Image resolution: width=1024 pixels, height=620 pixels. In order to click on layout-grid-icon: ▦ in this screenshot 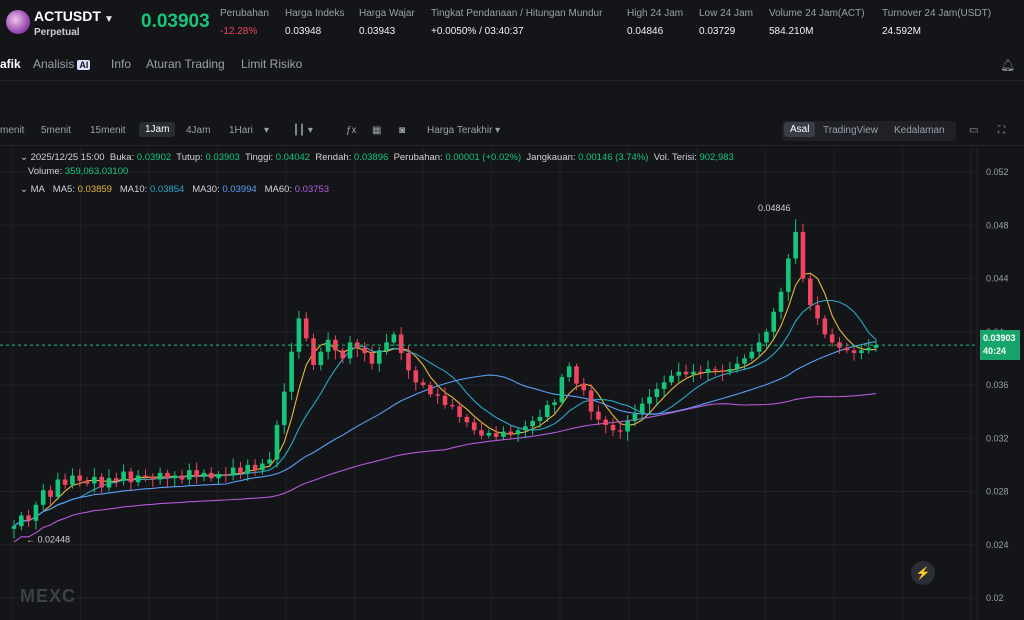, I will do `click(377, 130)`.